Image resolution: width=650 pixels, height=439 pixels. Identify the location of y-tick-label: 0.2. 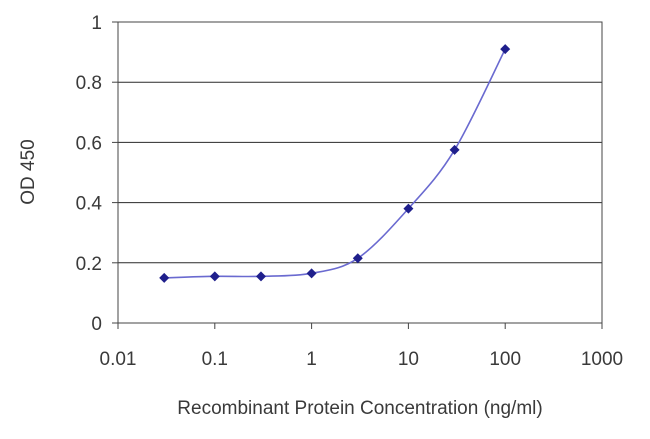
(89, 264).